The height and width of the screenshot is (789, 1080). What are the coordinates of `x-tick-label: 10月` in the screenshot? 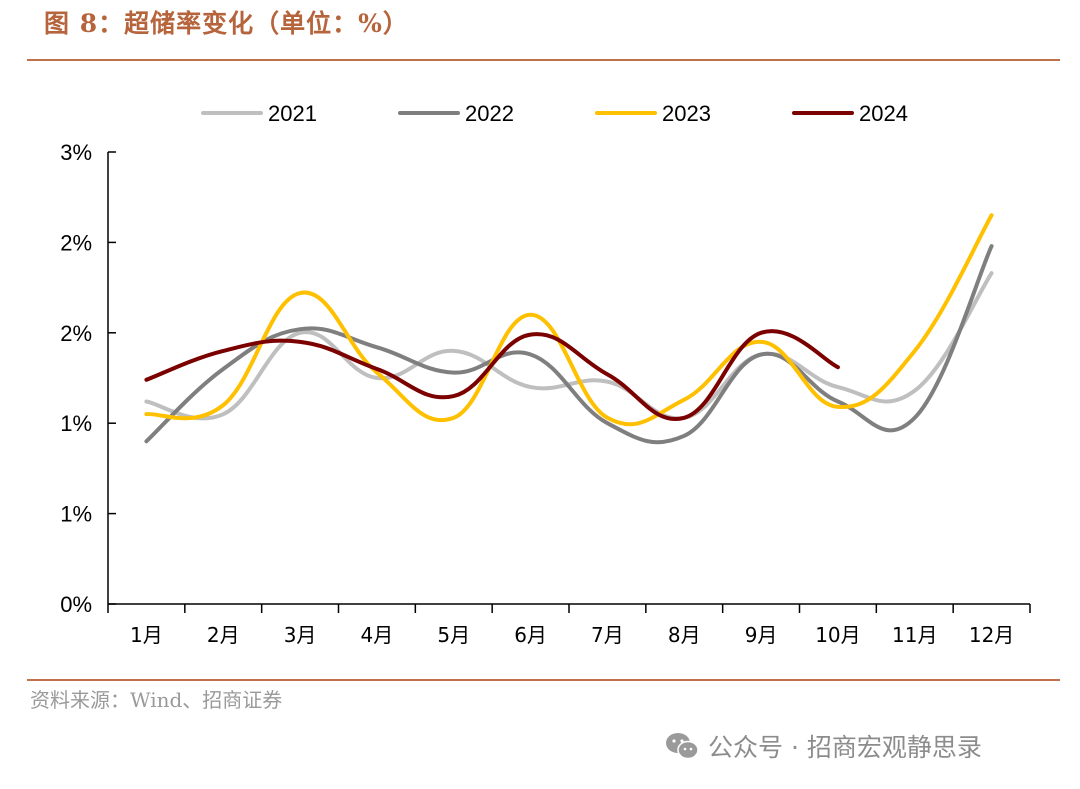 It's located at (837, 635).